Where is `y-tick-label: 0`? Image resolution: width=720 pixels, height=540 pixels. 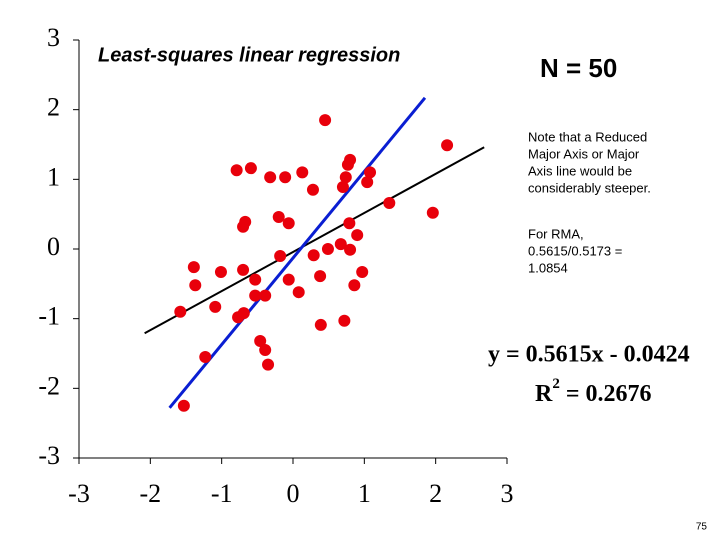 y-tick-label: 0 is located at coordinates (53, 246).